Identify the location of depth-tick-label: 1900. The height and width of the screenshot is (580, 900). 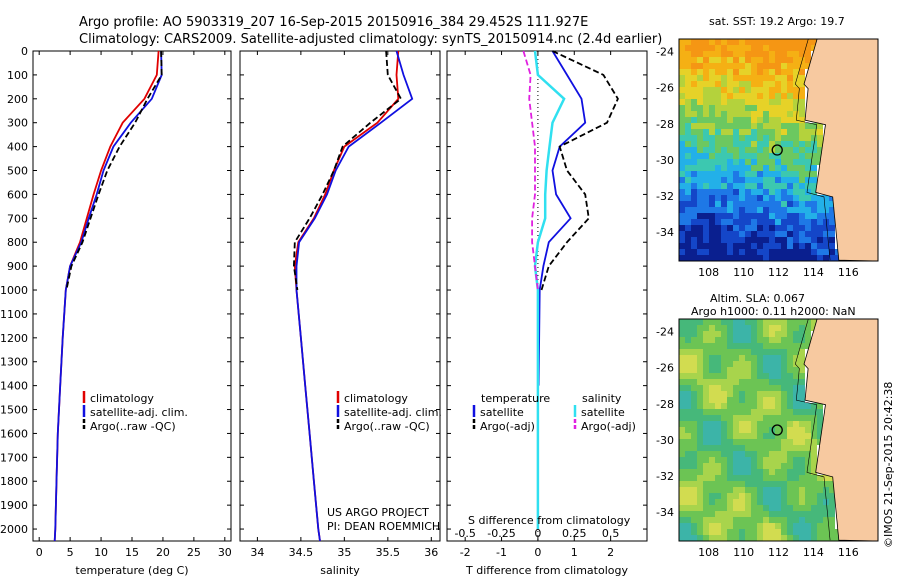
(14, 505).